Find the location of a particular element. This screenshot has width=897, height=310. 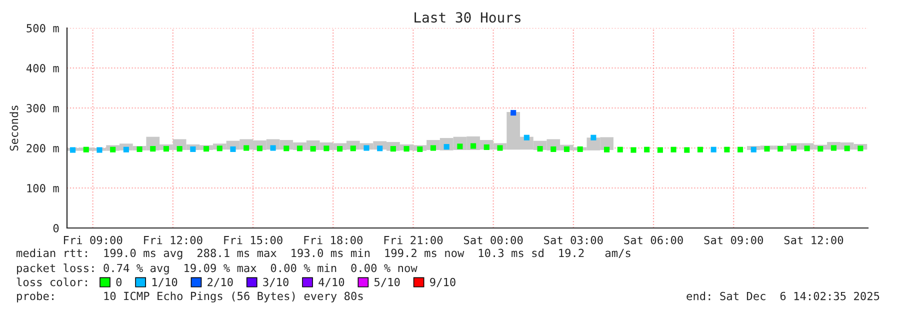

x-tick-label: Sat 00:00 is located at coordinates (493, 240).